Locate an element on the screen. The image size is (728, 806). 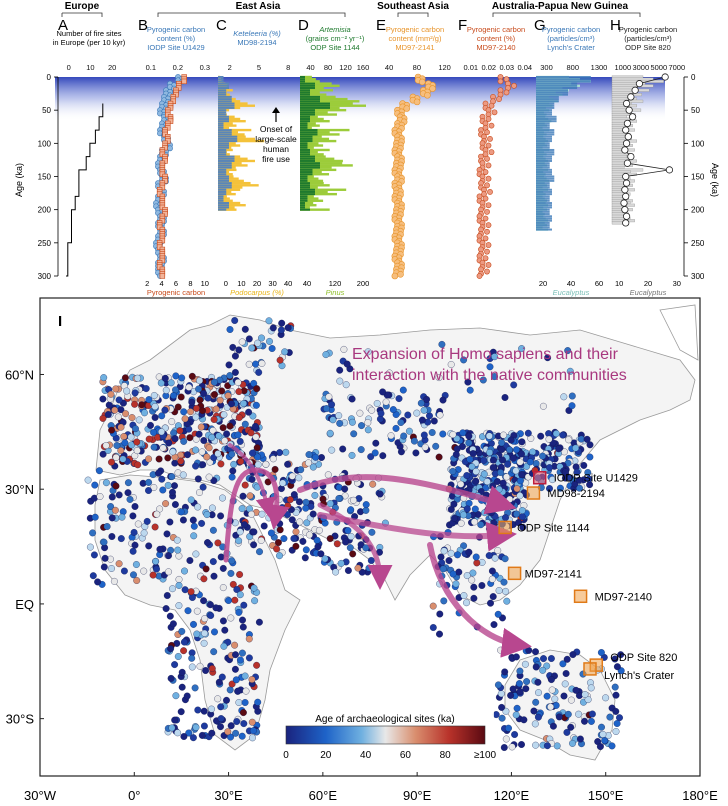
human-fire-note-1: Onset of is located at coordinates (276, 129).